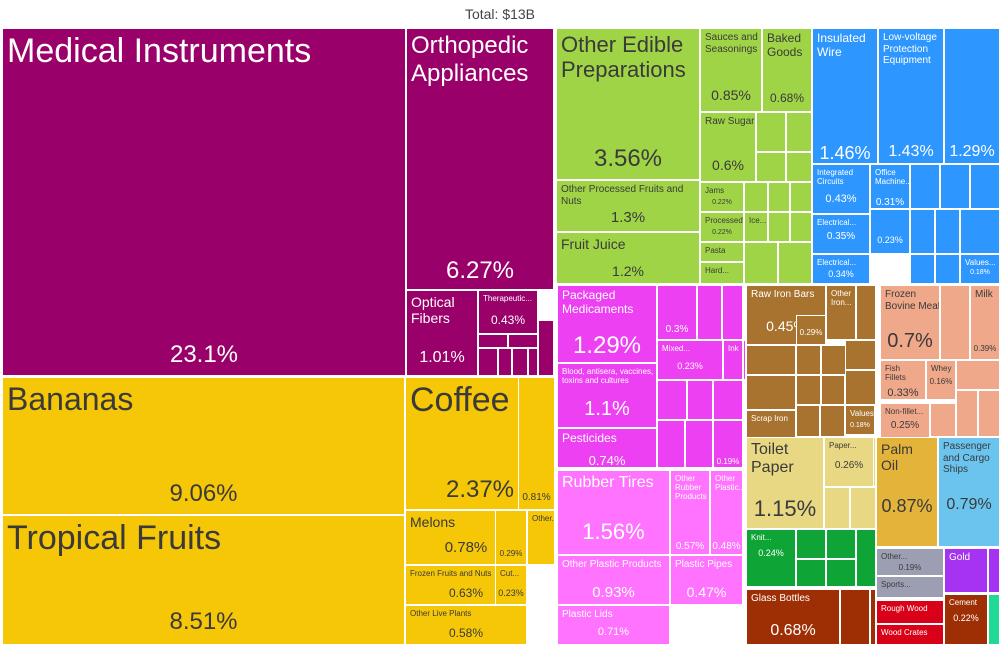  What do you see at coordinates (910, 562) in the screenshot?
I see `treemap-tile-other: Other... 0.19%` at bounding box center [910, 562].